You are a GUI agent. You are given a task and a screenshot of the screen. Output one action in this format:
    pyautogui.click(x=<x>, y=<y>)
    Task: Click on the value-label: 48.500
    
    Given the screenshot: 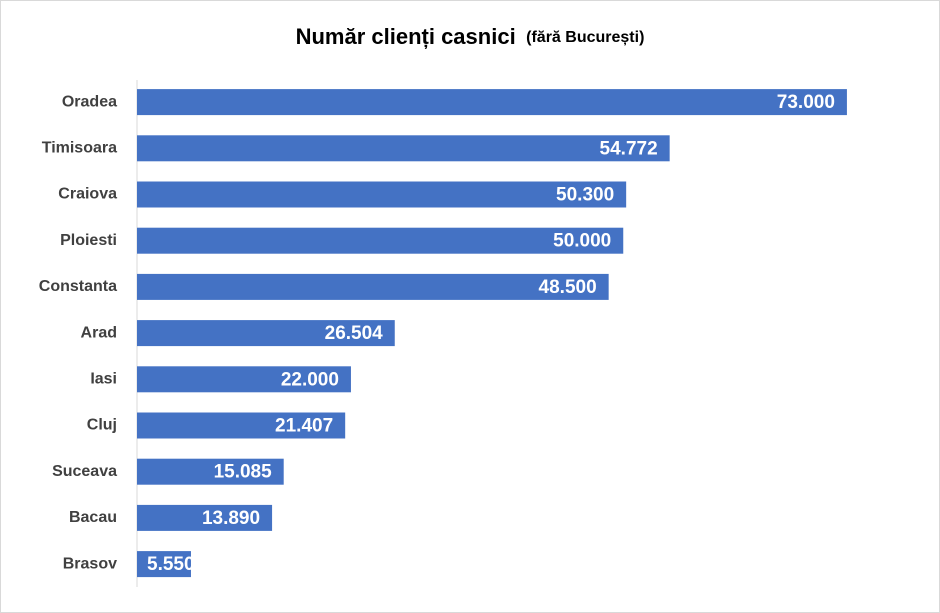 What is the action you would take?
    pyautogui.click(x=568, y=287)
    